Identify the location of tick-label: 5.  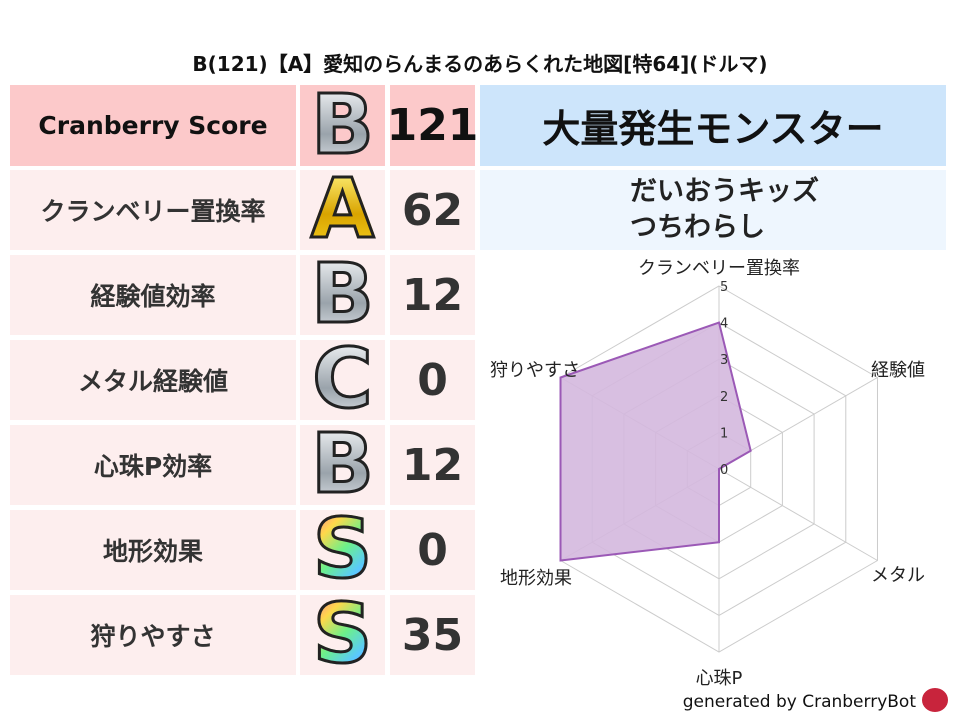
(724, 287).